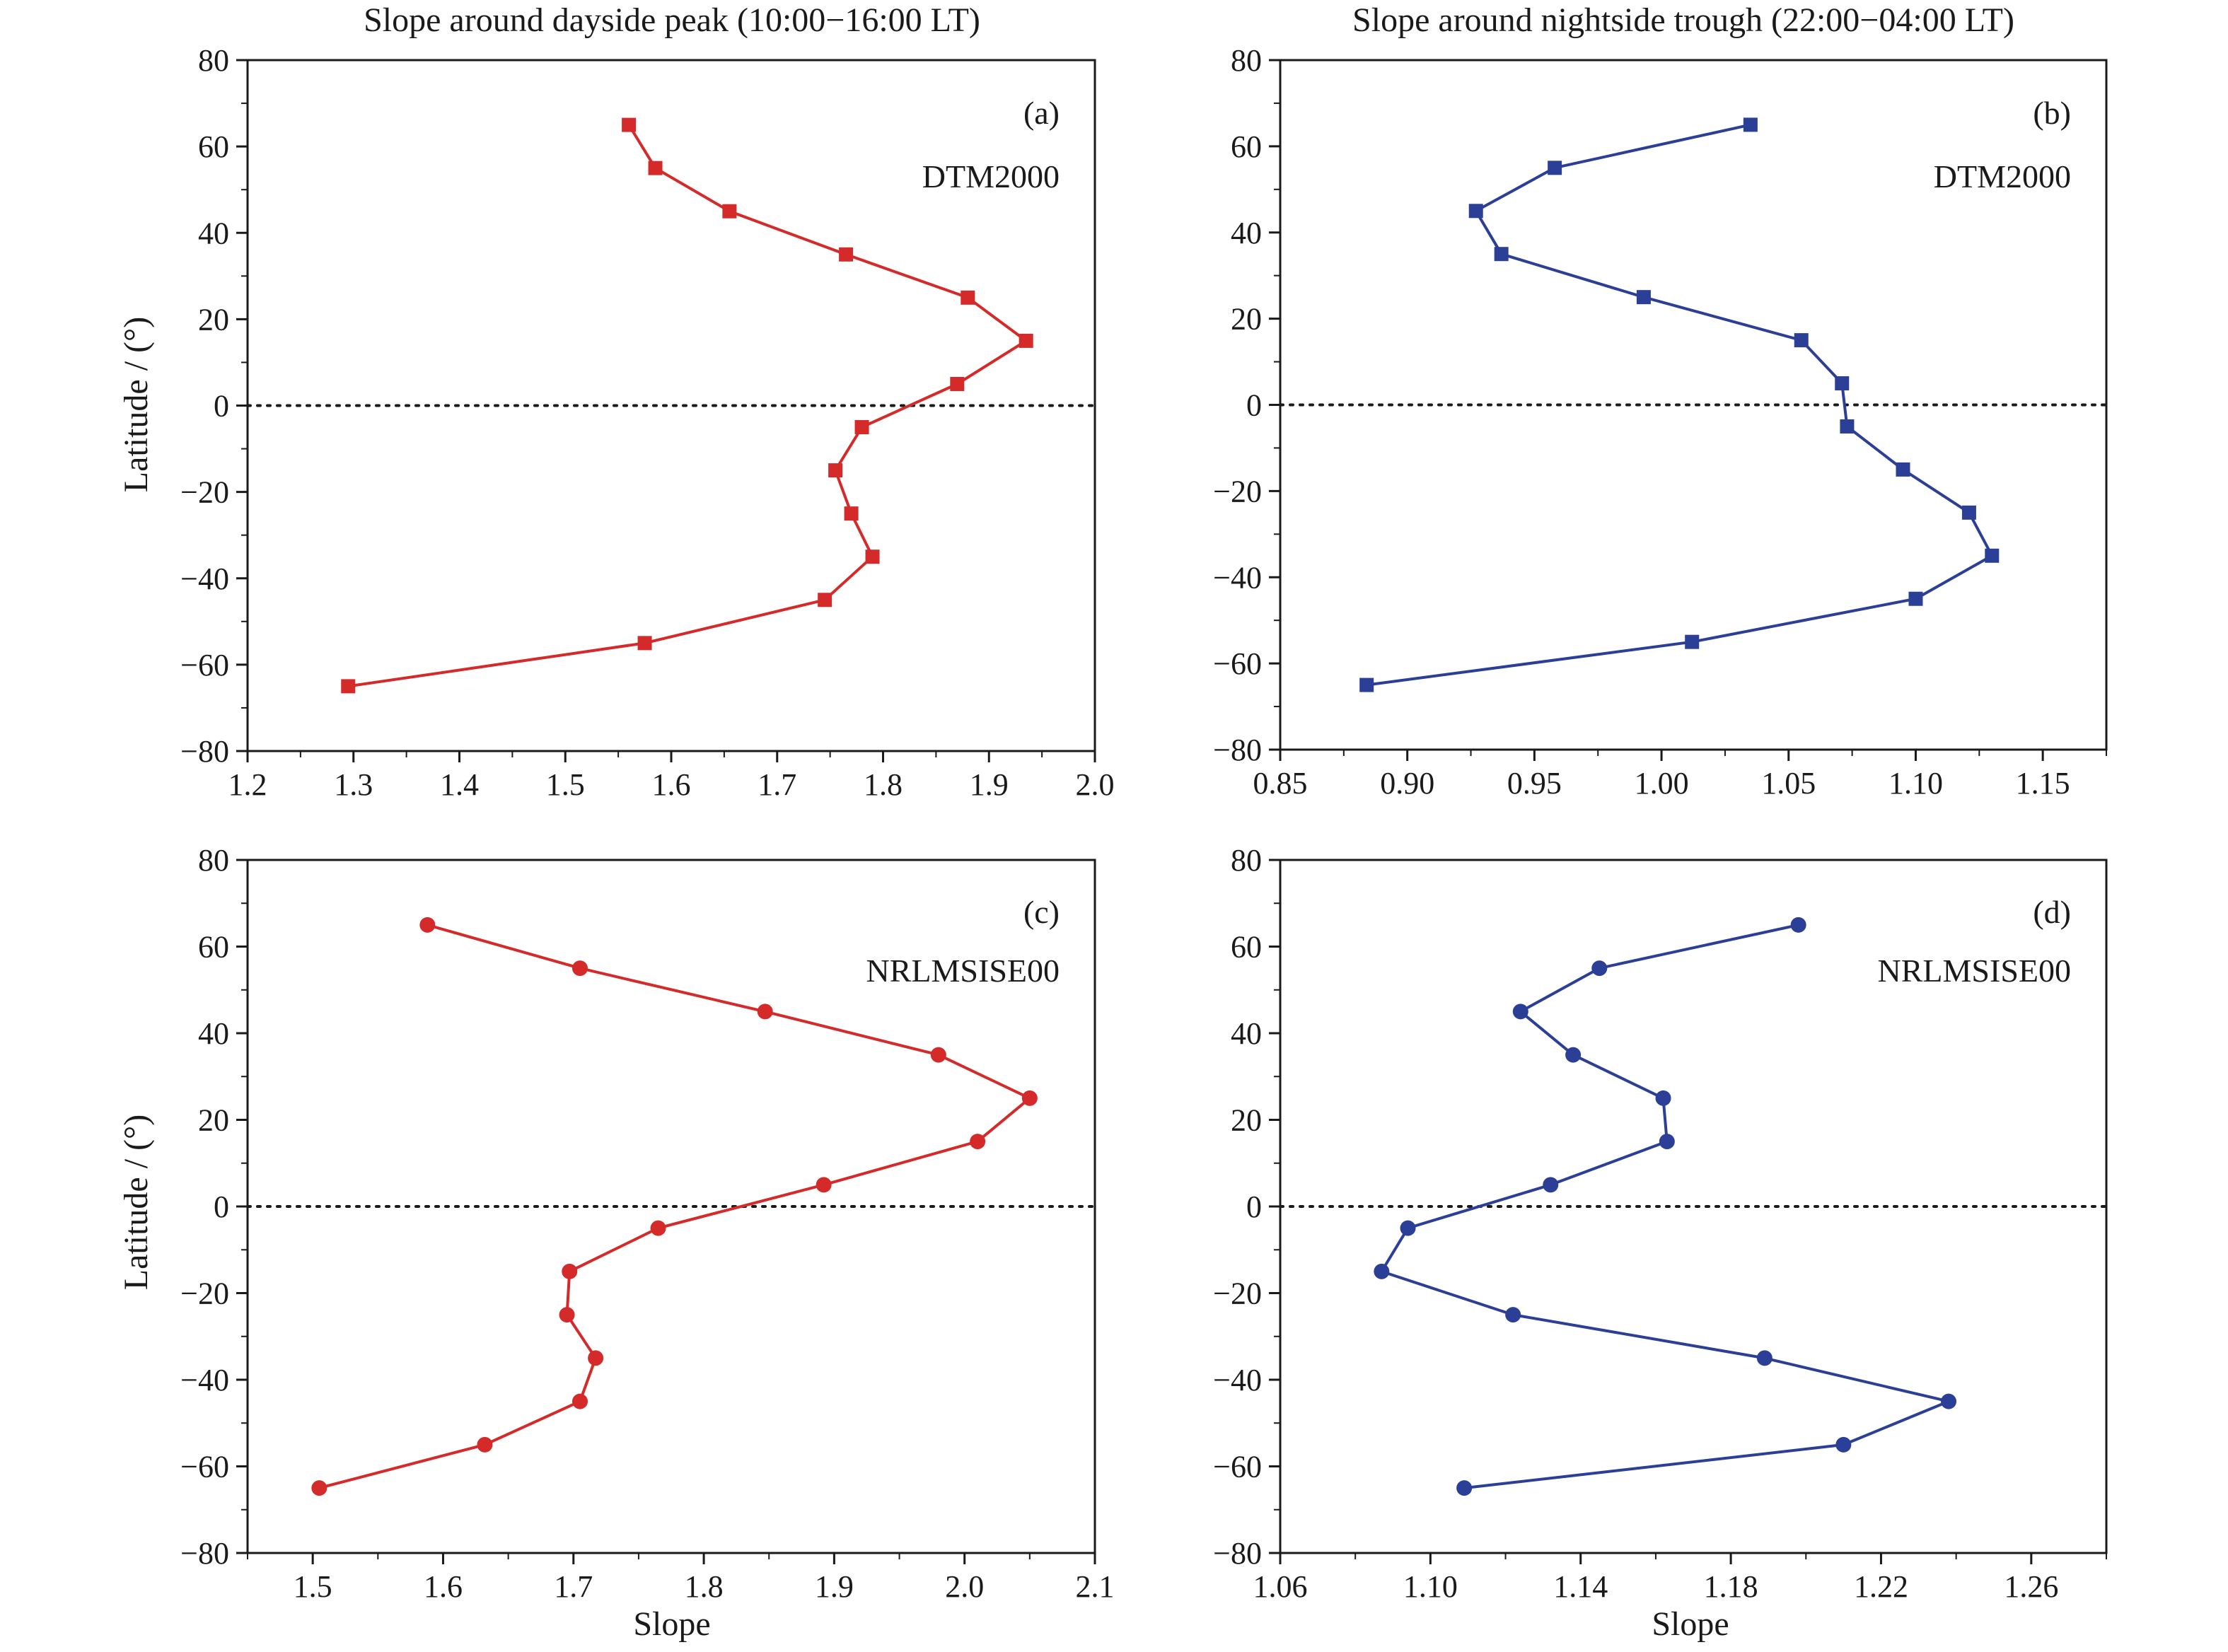  What do you see at coordinates (1690, 1624) in the screenshot?
I see `x-axis-label-right: Slope` at bounding box center [1690, 1624].